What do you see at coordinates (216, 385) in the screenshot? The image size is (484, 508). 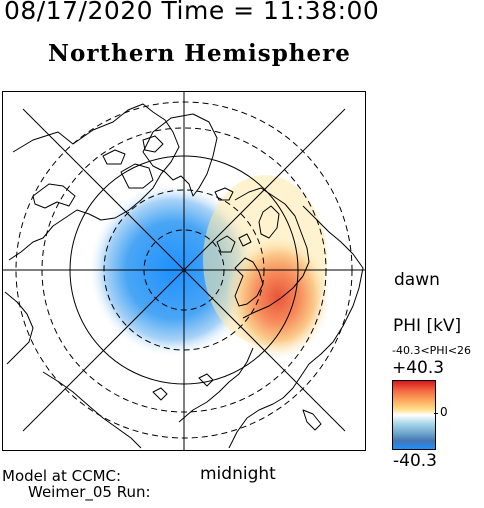 I see `coastline-east-asia` at bounding box center [216, 385].